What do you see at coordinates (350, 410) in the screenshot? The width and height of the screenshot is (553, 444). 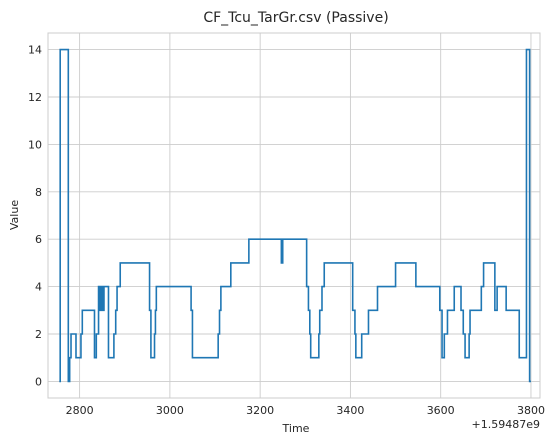 I see `x-tick-label: 3400` at bounding box center [350, 410].